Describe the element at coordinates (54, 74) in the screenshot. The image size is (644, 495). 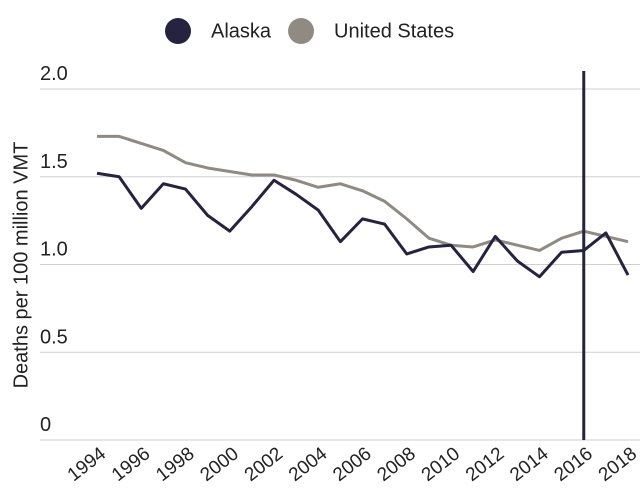
I see `y-tick-label: 2.0` at that location.